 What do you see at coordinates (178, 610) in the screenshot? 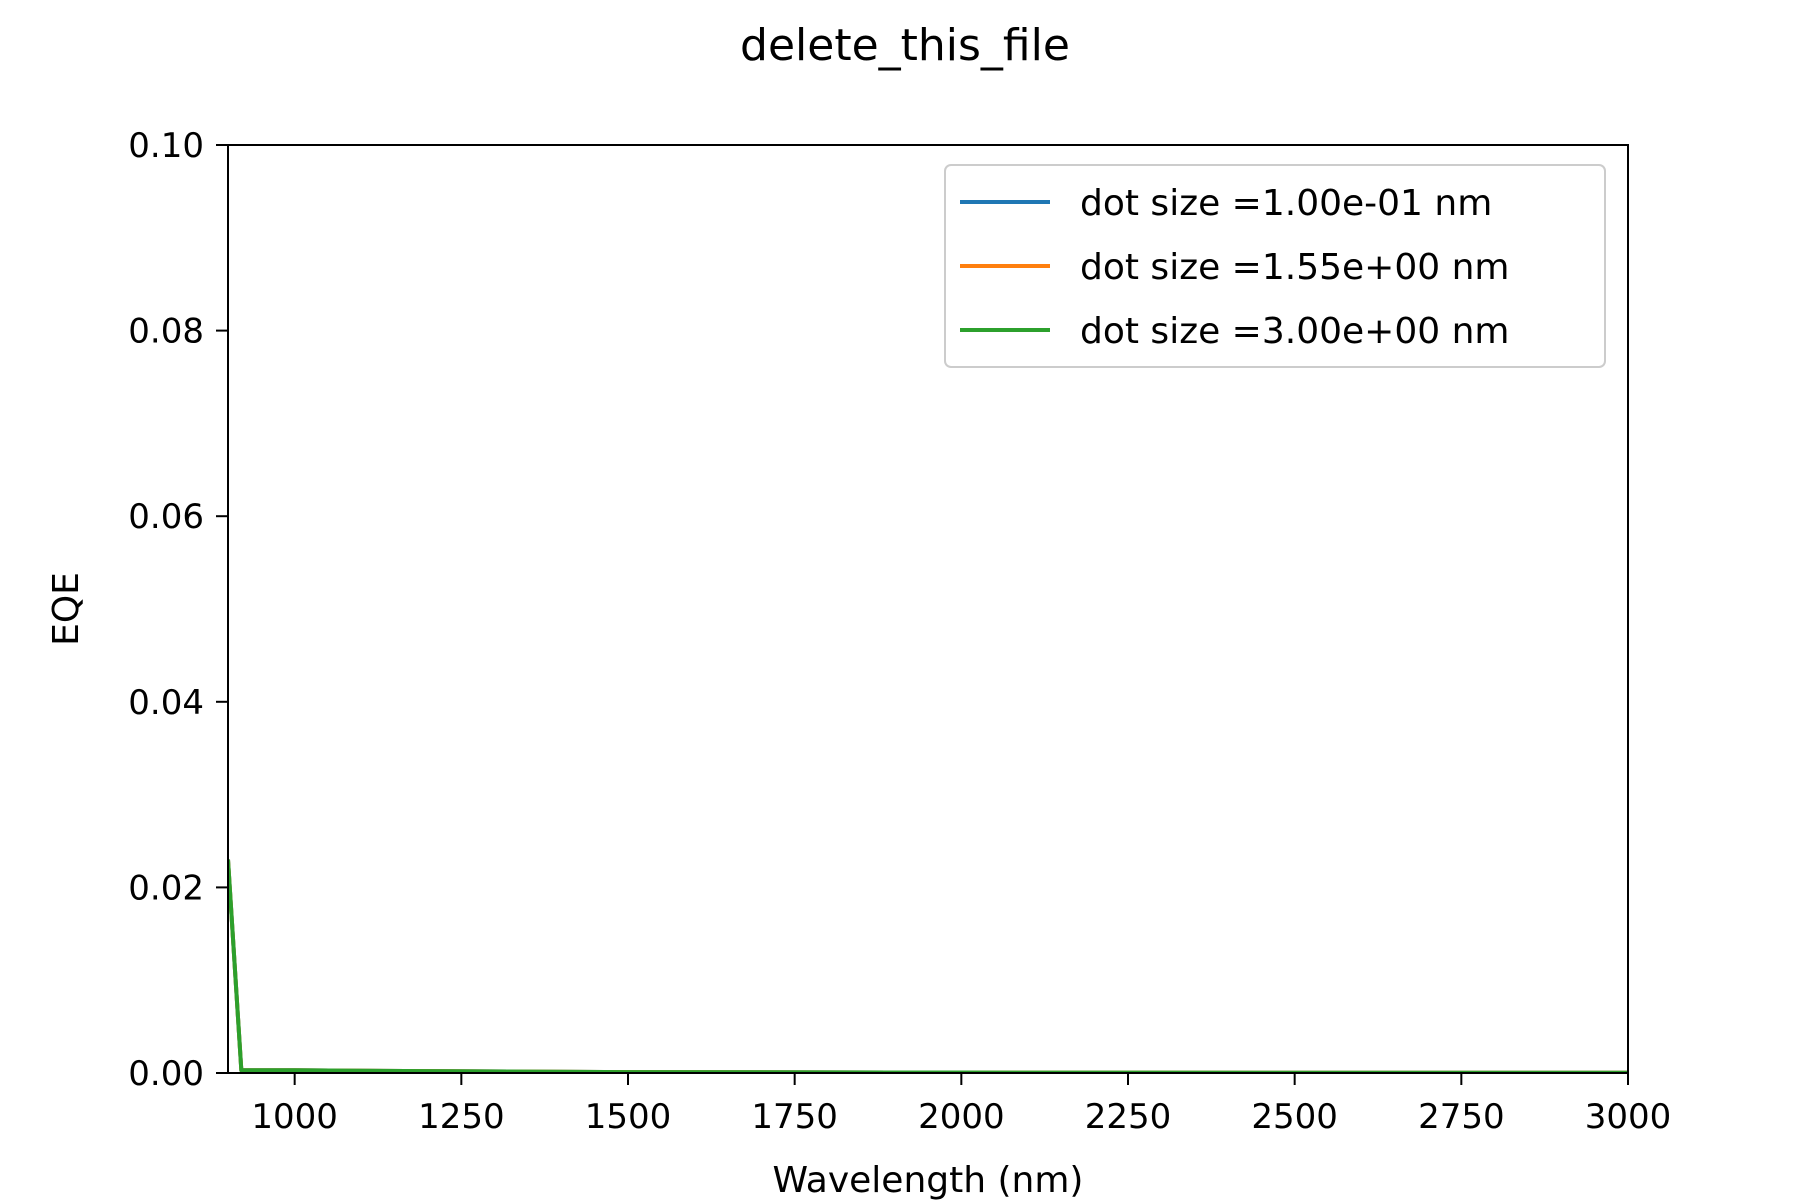
I see `y-axis-ticks: 0.00 0.02 0.04 0.06 0.08 0.10` at bounding box center [178, 610].